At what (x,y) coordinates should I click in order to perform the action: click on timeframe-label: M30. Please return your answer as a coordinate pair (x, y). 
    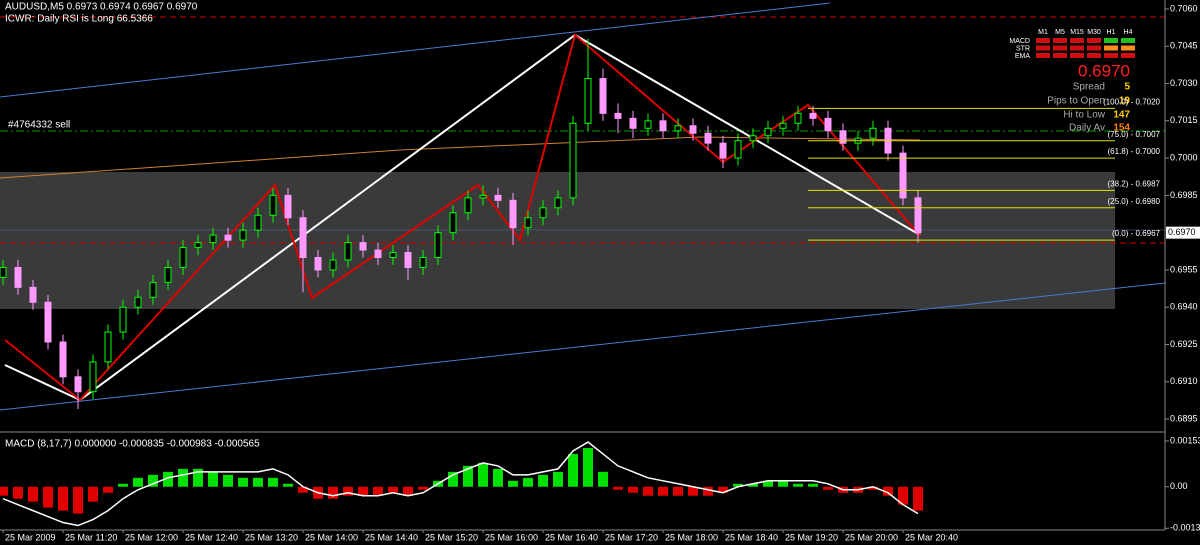
    Looking at the image, I should click on (1094, 32).